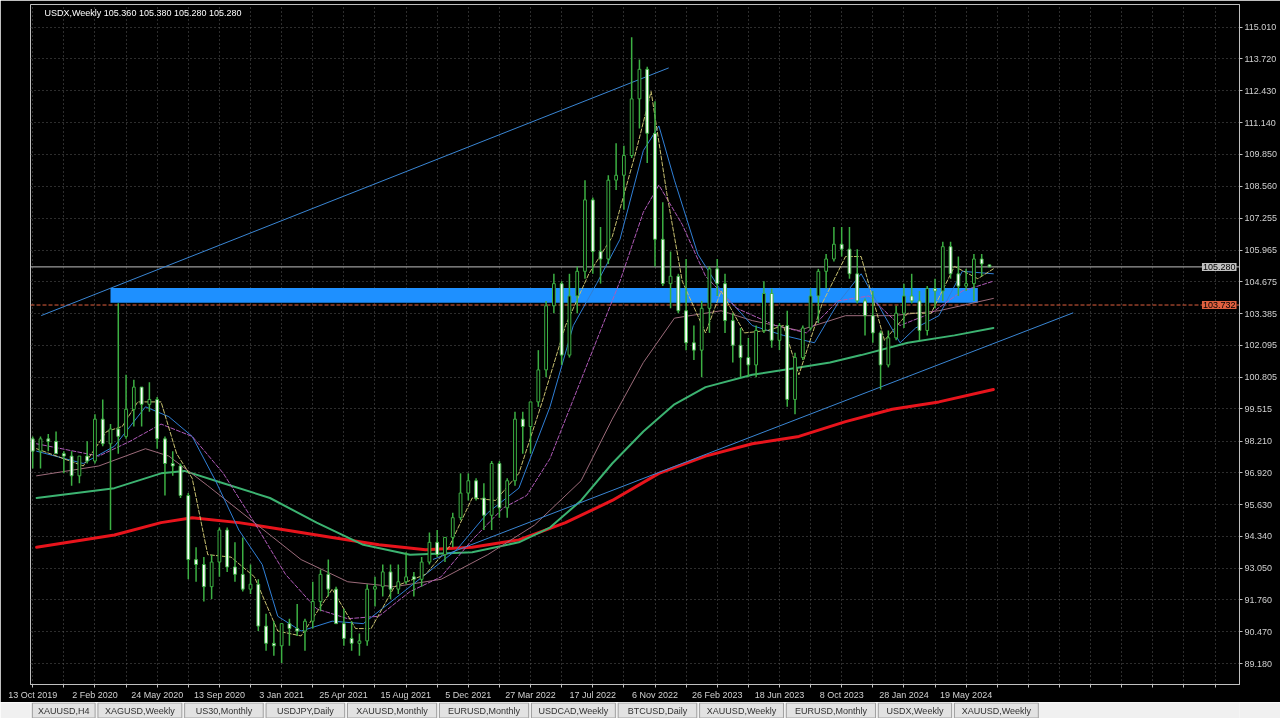  I want to click on text: BTCUSD,Daily, so click(657, 710).